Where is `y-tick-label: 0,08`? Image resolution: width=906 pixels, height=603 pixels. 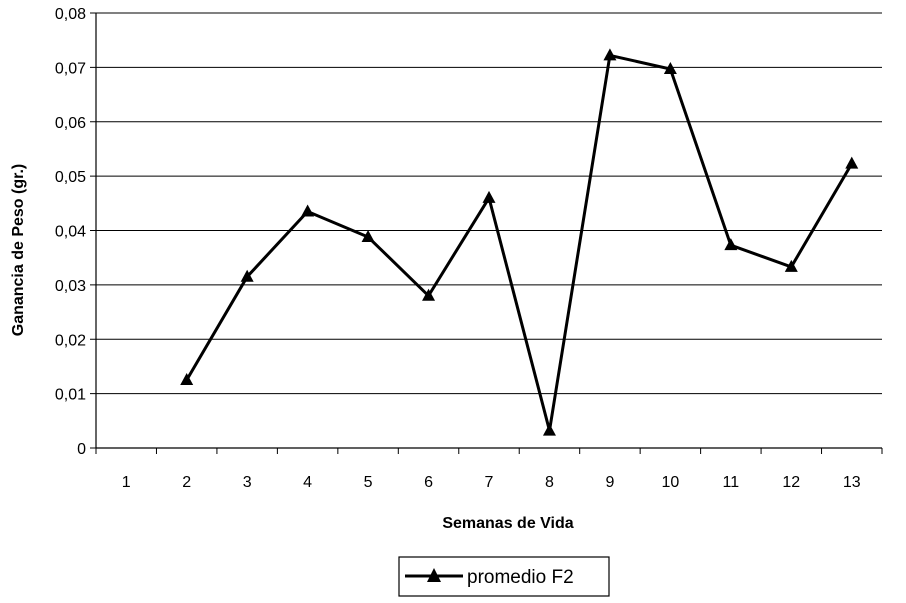
y-tick-label: 0,08 is located at coordinates (70, 14).